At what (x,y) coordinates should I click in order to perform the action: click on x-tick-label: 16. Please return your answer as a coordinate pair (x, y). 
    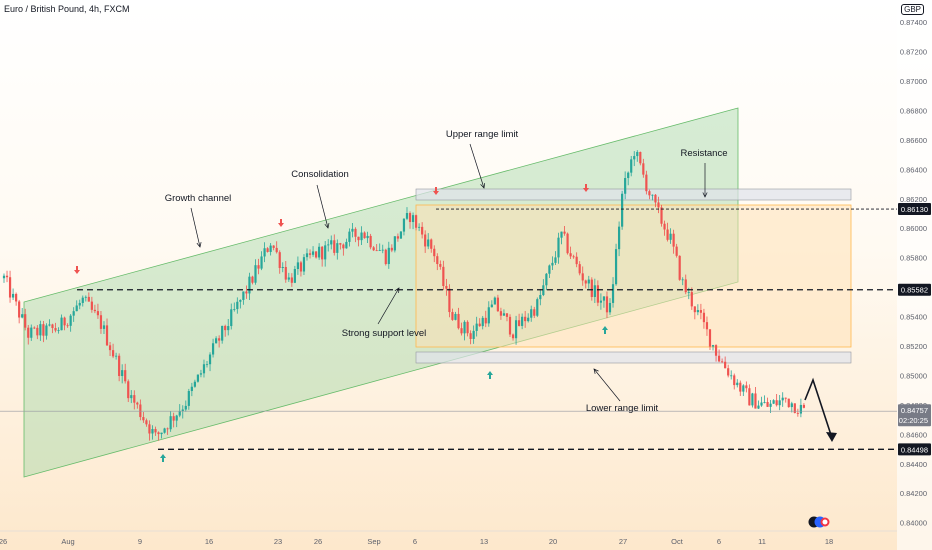
    Looking at the image, I should click on (209, 541).